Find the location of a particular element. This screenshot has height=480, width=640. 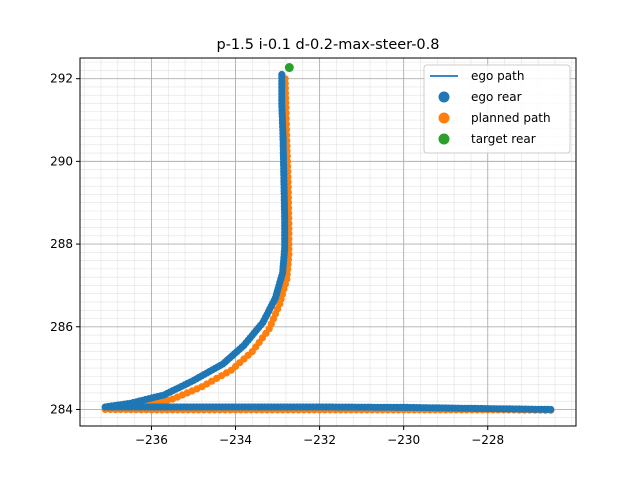

y-tick-label: 290 is located at coordinates (61, 161).